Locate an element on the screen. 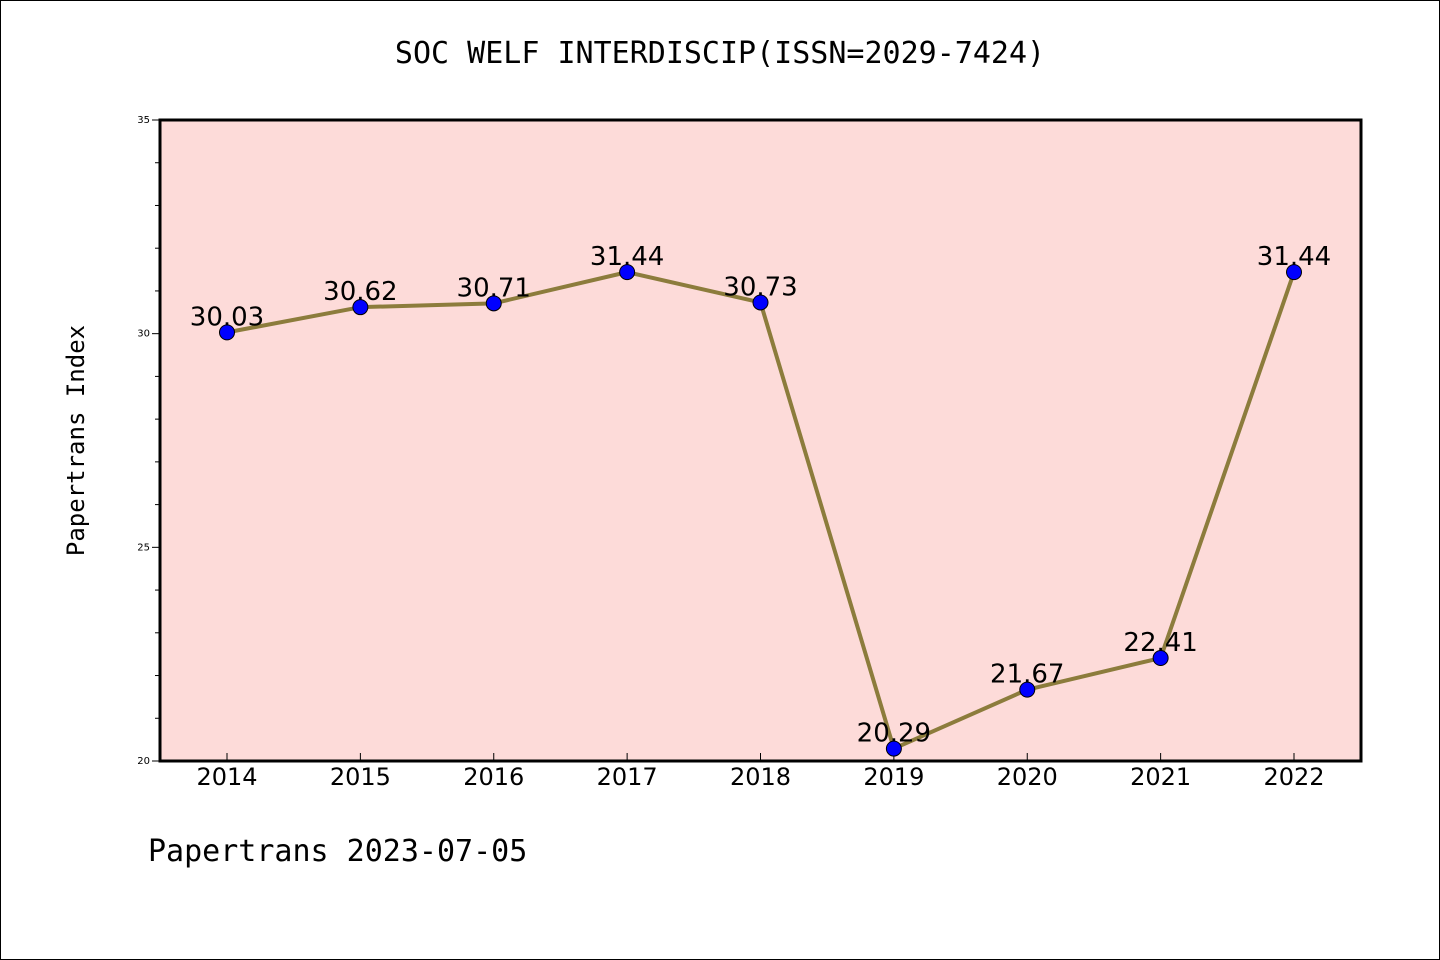  data-label: 21.67 is located at coordinates (1027, 675).